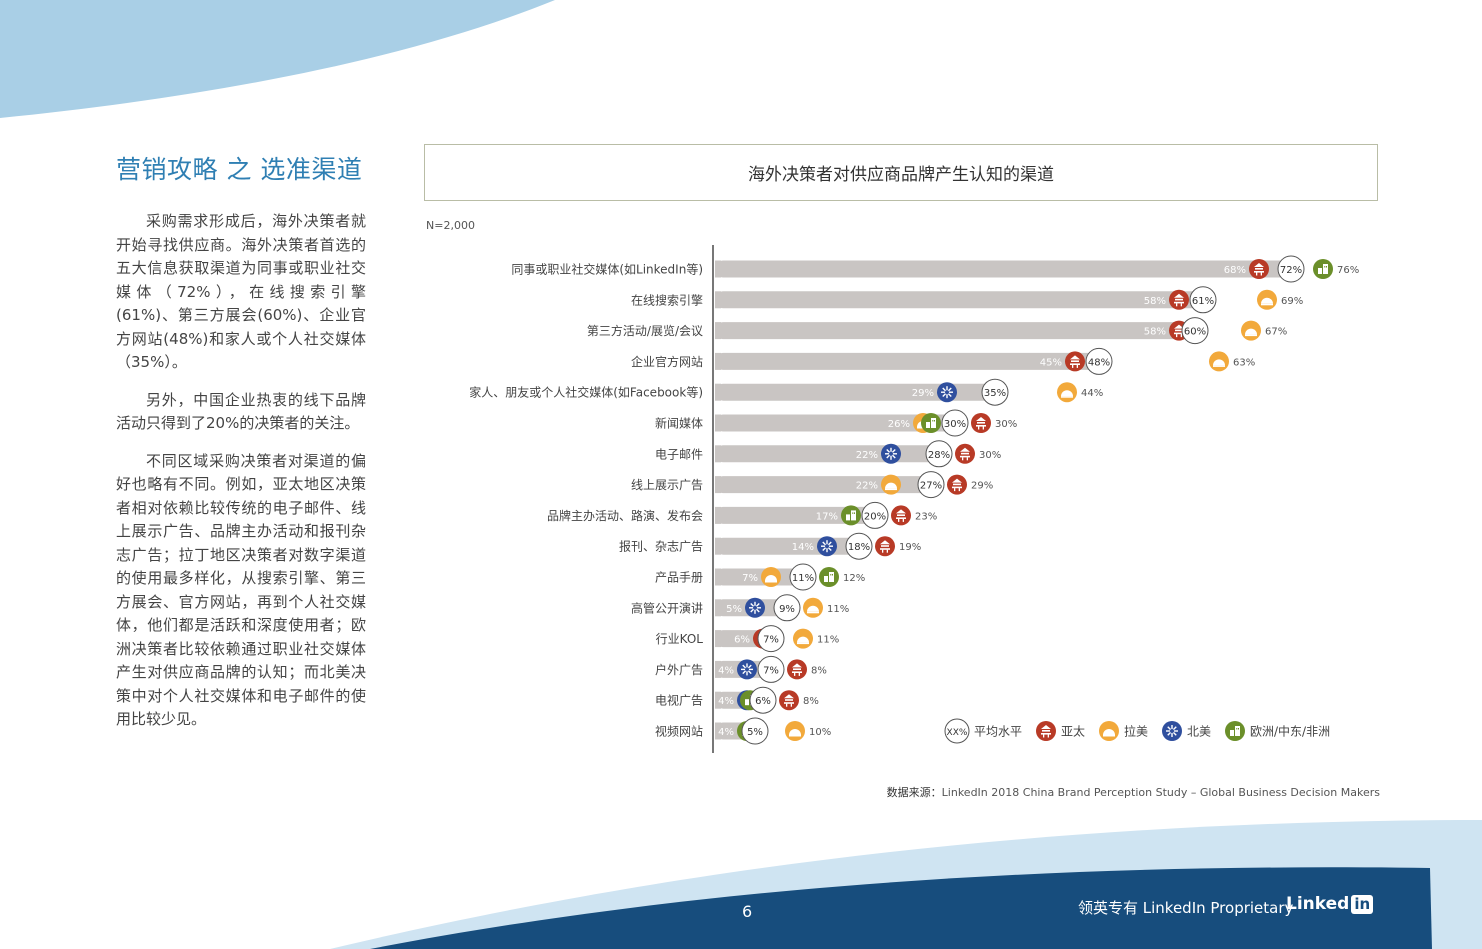  I want to click on chart-row: 户外广告 4% 7% 8%, so click(741, 669).